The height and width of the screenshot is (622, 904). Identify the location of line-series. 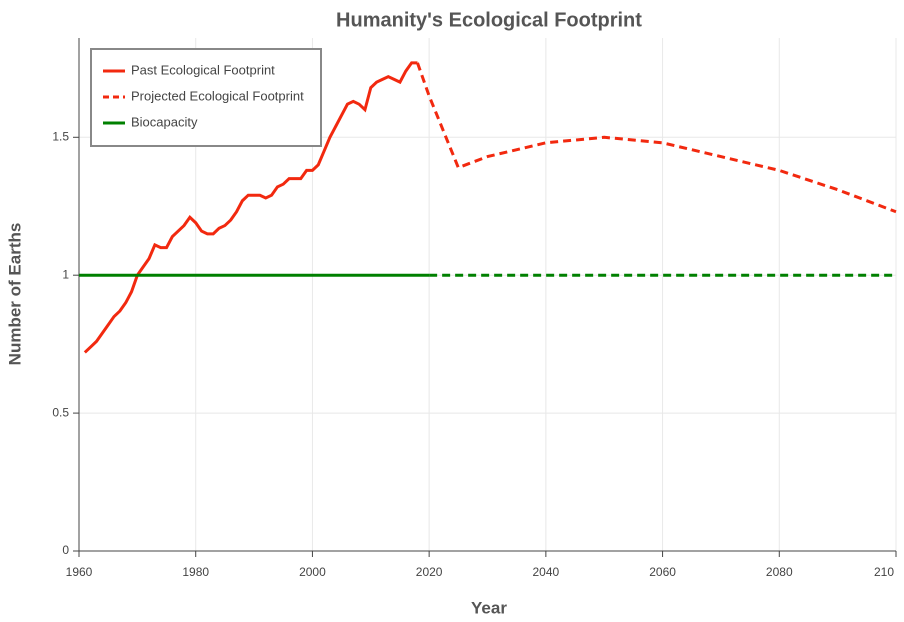
(656, 138).